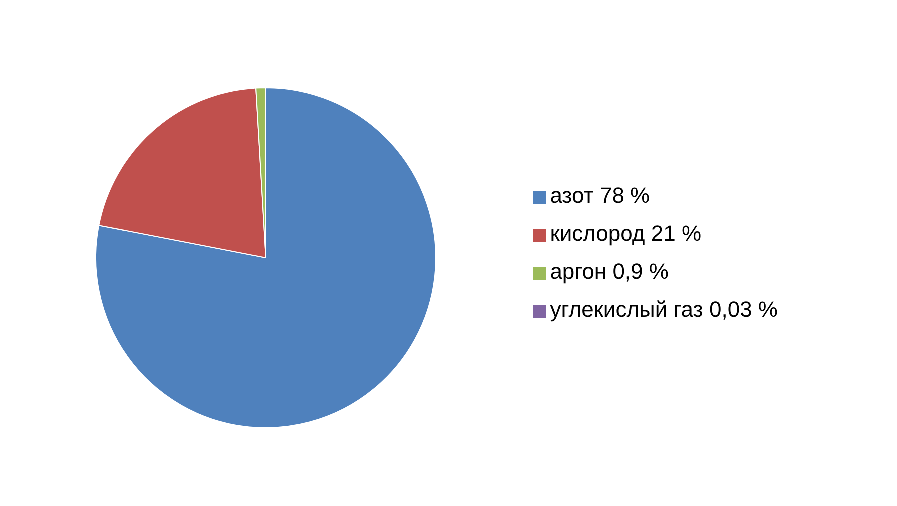 The image size is (897, 506). Describe the element at coordinates (600, 195) in the screenshot. I see `legend-label: азот 78 %` at that location.